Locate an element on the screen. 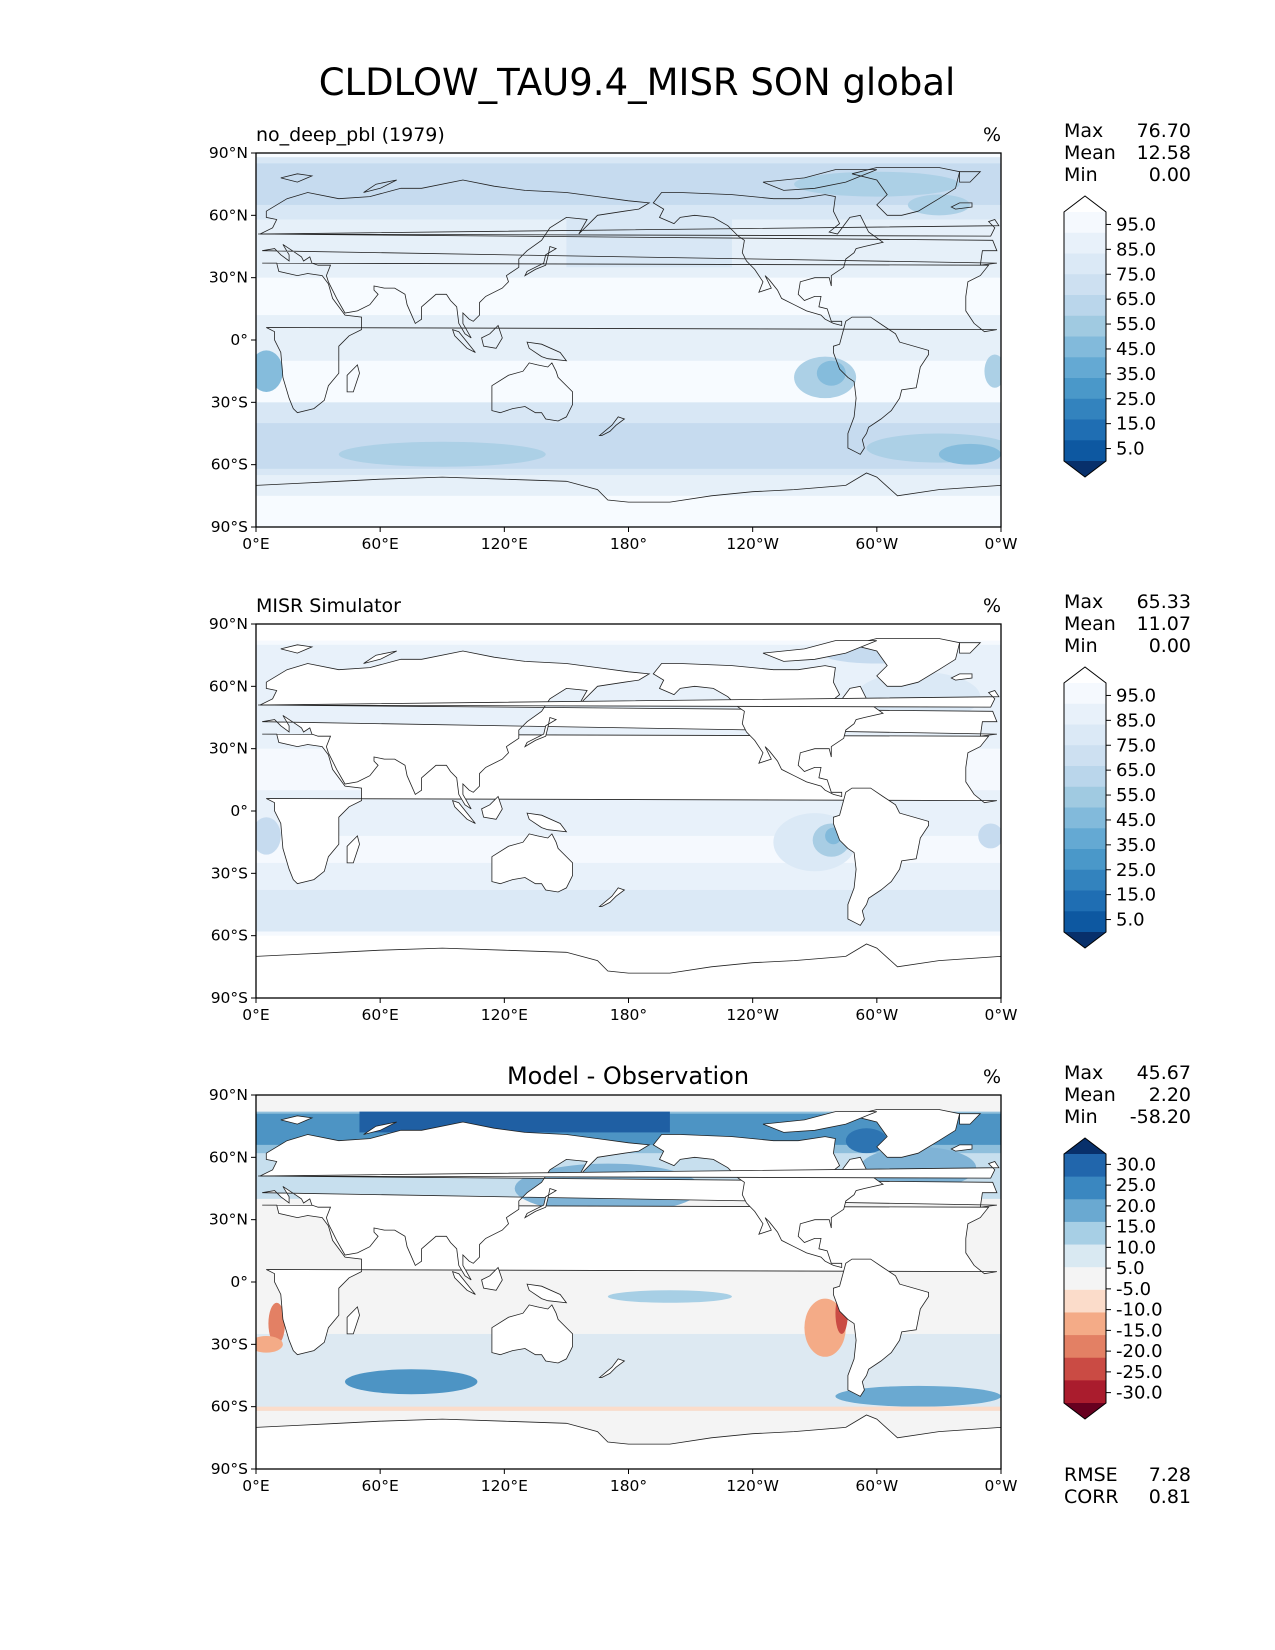  field-blob-namibia is located at coordinates (276, 1323).